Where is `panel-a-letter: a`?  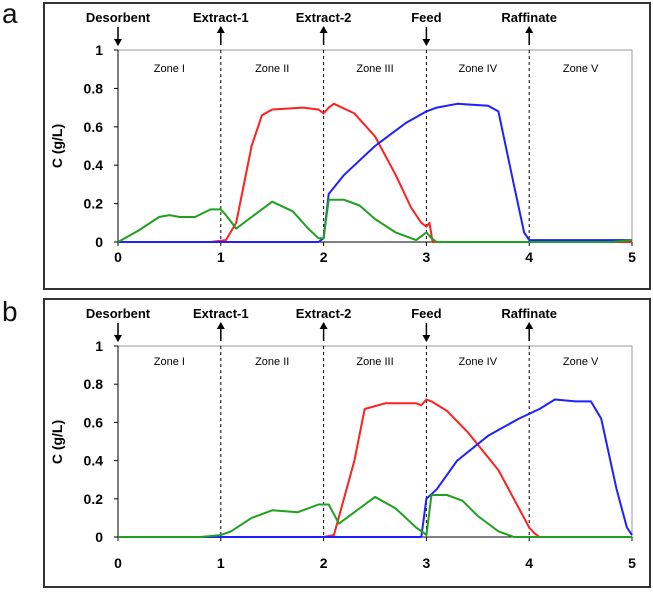 panel-a-letter: a is located at coordinates (10, 14).